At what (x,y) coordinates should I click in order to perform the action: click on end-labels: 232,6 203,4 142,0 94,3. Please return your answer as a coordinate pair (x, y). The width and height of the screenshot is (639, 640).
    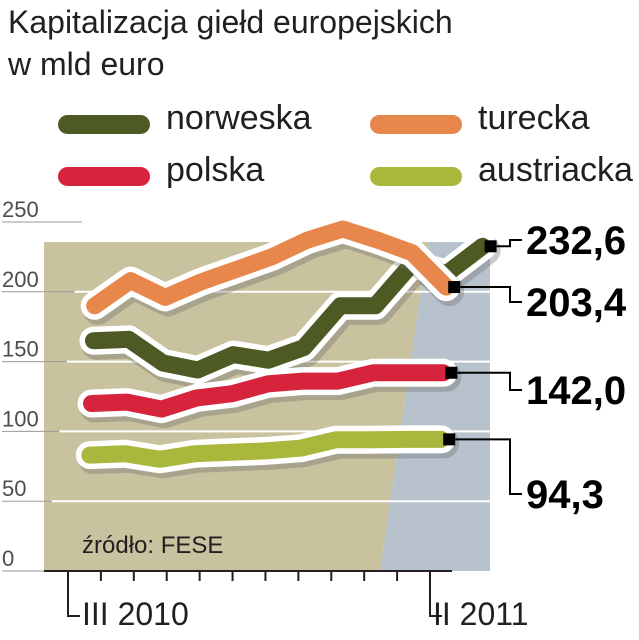
    Looking at the image, I should click on (541, 368).